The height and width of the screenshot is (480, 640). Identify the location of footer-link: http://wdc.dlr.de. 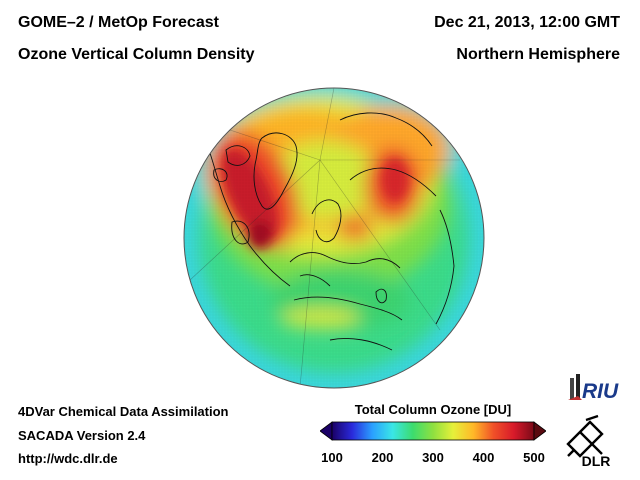
(68, 458).